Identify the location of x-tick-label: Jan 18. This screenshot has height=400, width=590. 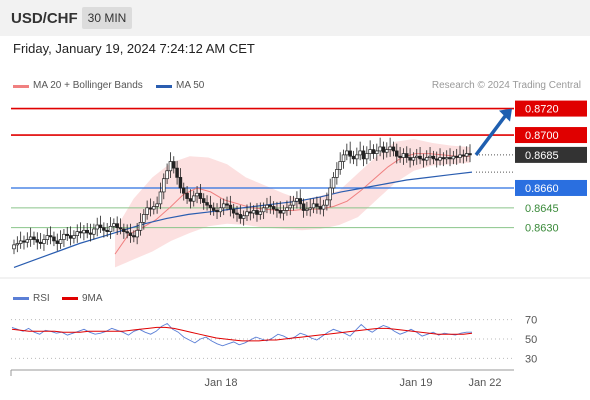
(220, 383).